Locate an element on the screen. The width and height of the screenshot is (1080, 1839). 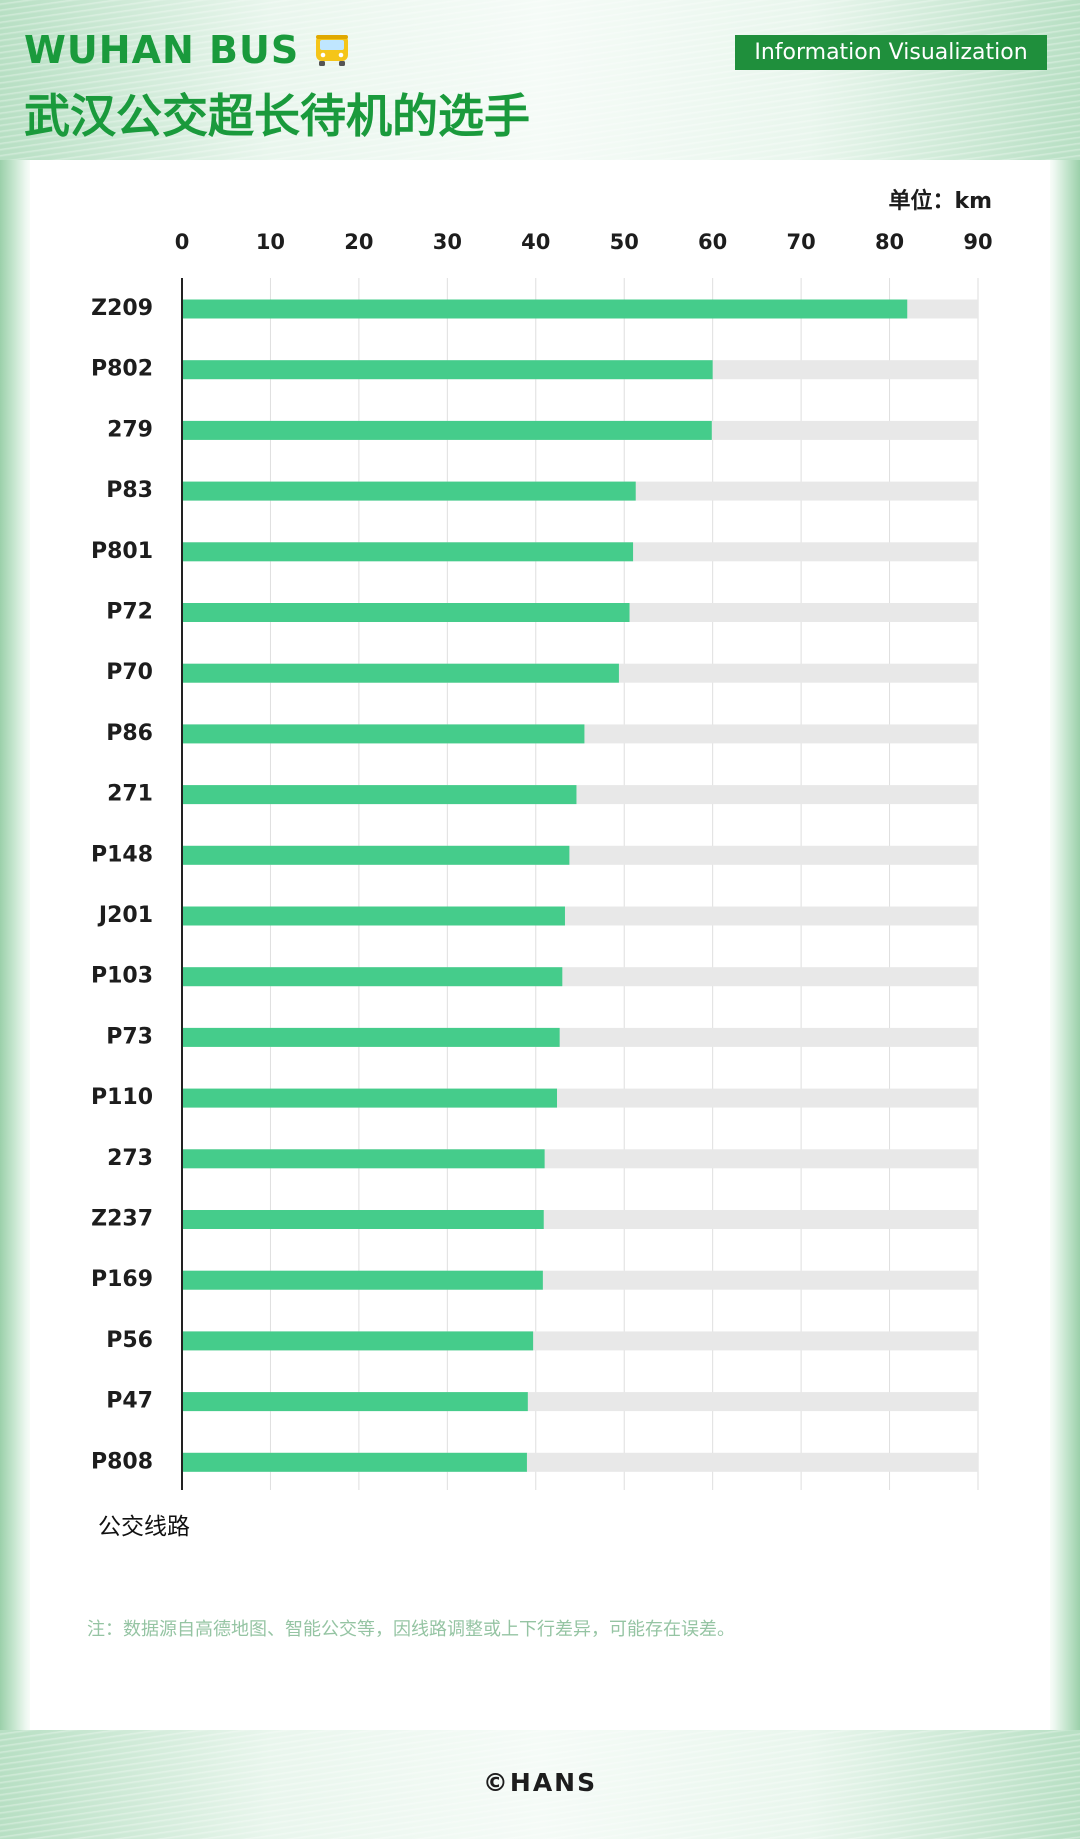
x-tick-label-60: 60 is located at coordinates (712, 242).